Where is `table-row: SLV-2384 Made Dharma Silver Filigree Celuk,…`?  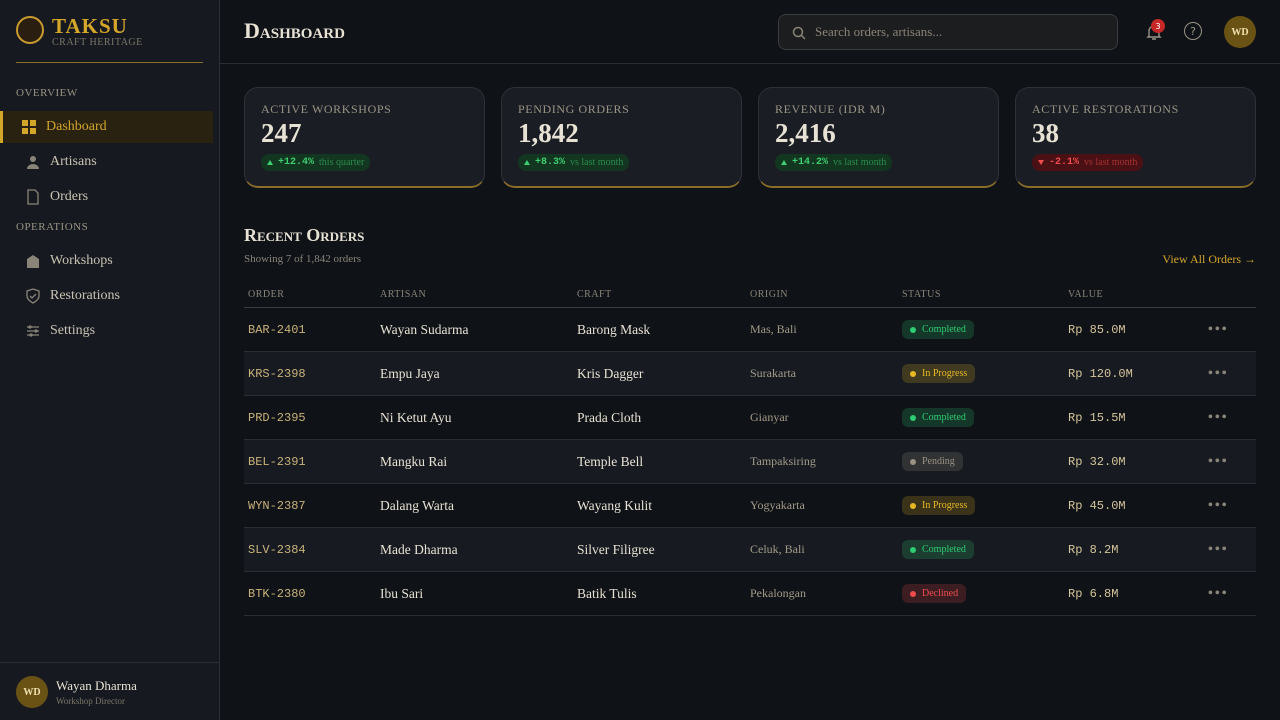
table-row: SLV-2384 Made Dharma Silver Filigree Celuk,… is located at coordinates (750, 550).